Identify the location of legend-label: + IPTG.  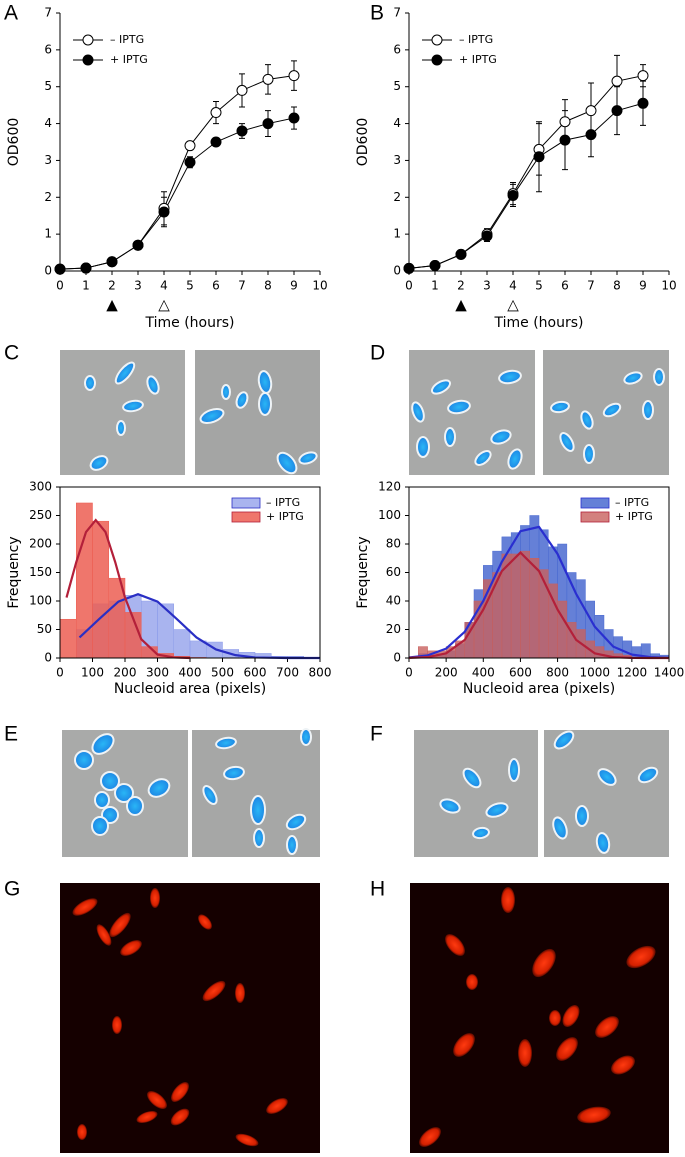
(129, 59).